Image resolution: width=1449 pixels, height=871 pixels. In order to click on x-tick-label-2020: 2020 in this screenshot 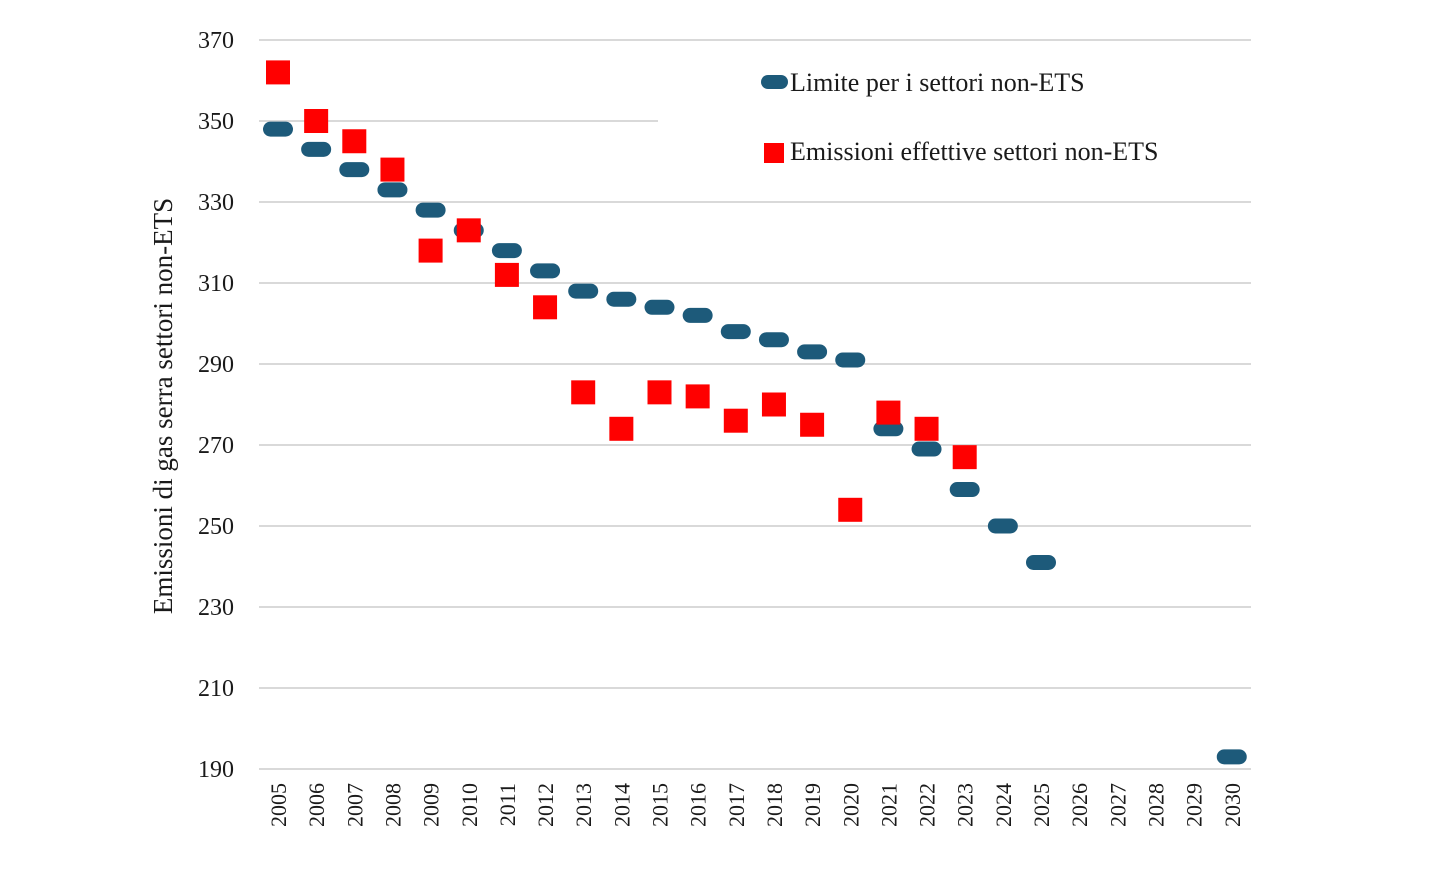, I will do `click(850, 805)`.